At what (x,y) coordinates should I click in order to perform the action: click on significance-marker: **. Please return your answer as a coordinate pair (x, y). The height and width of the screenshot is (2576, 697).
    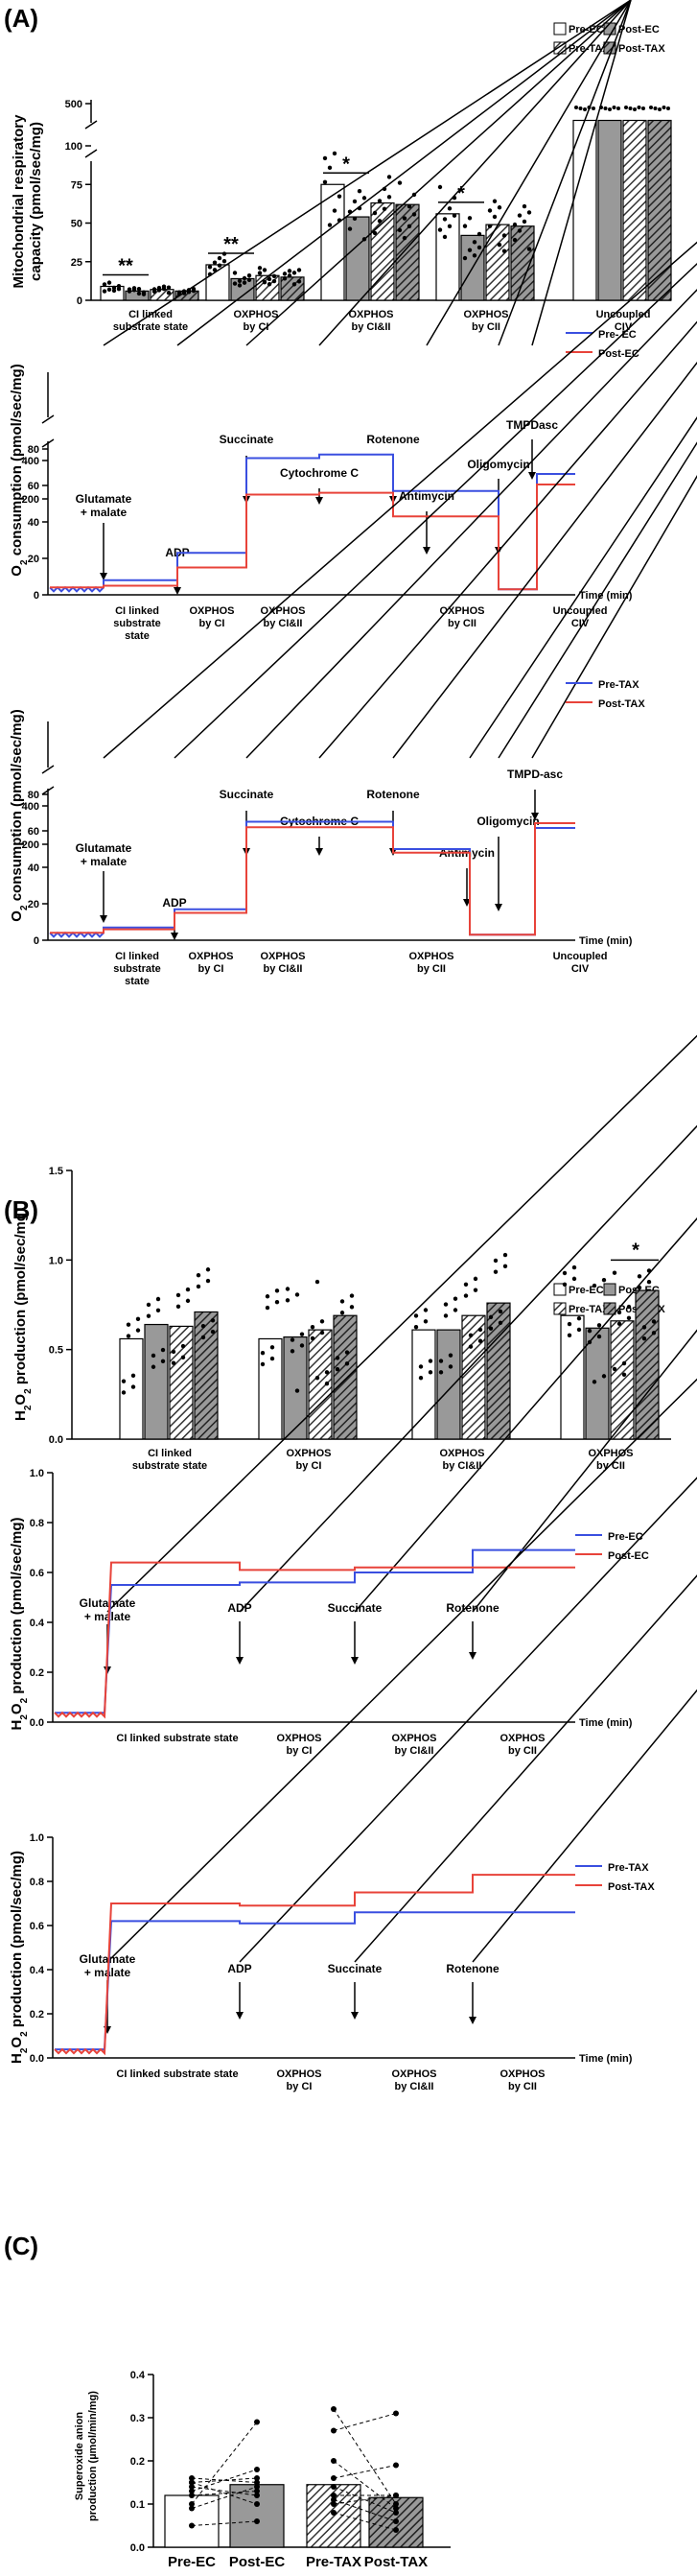
    Looking at the image, I should click on (231, 245).